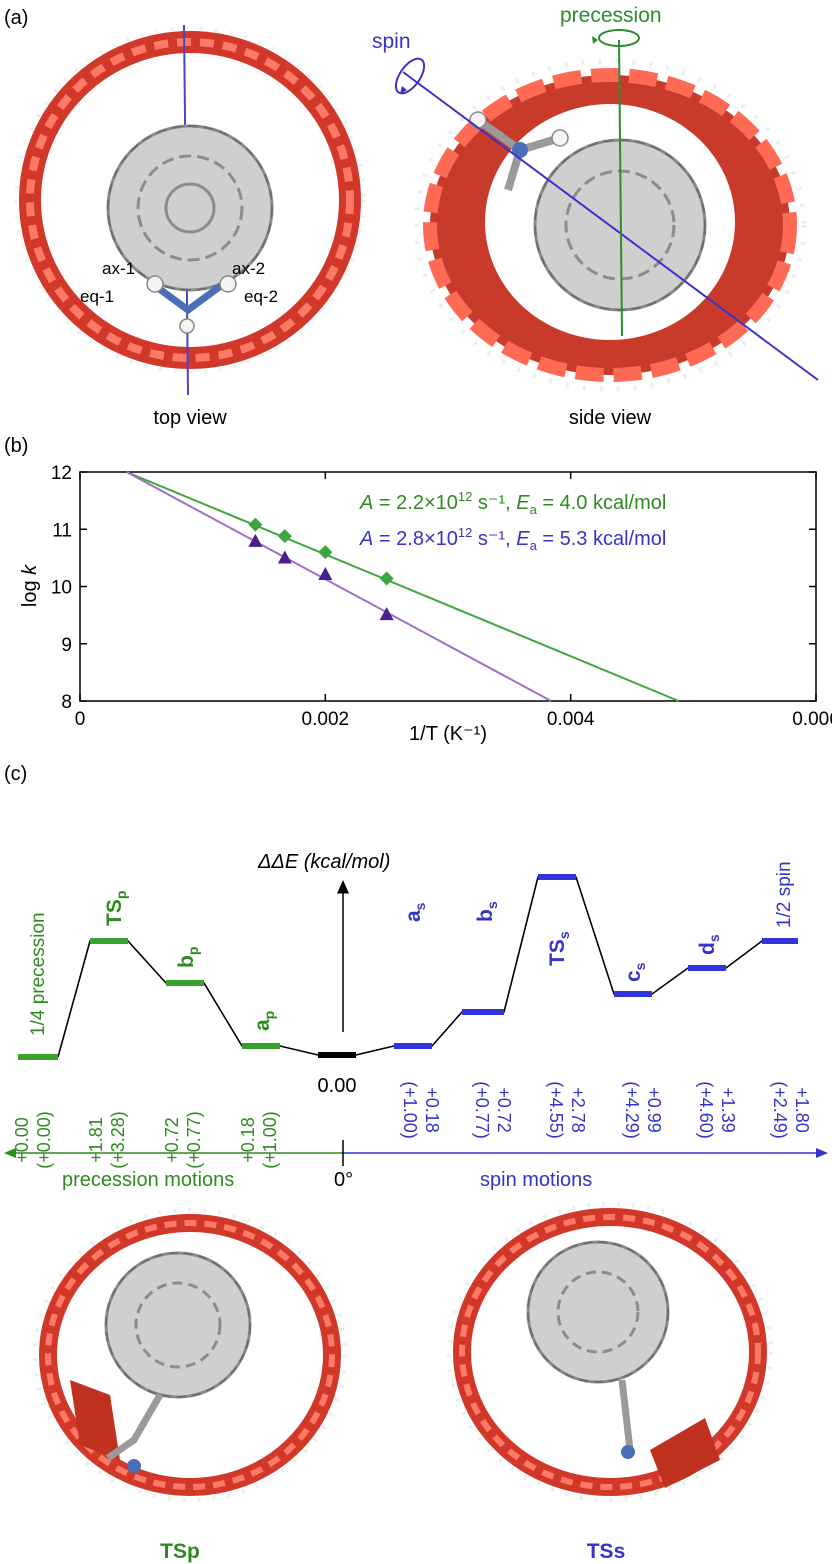 This screenshot has width=832, height=1564. Describe the element at coordinates (619, 38) in the screenshot. I see `precession-rotation-icon` at that location.